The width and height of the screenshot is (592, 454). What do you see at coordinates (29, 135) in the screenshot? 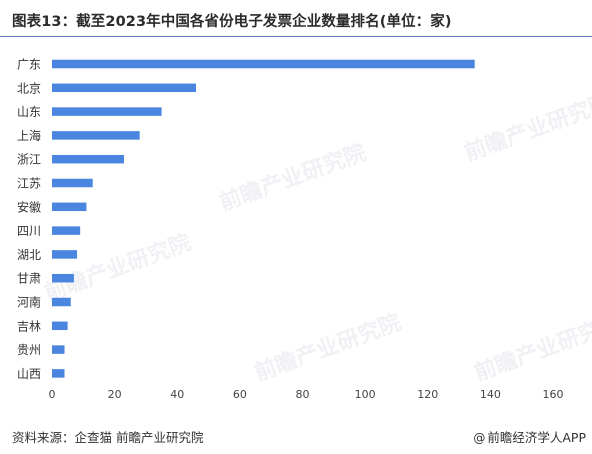
I see `category-label: 上海` at bounding box center [29, 135].